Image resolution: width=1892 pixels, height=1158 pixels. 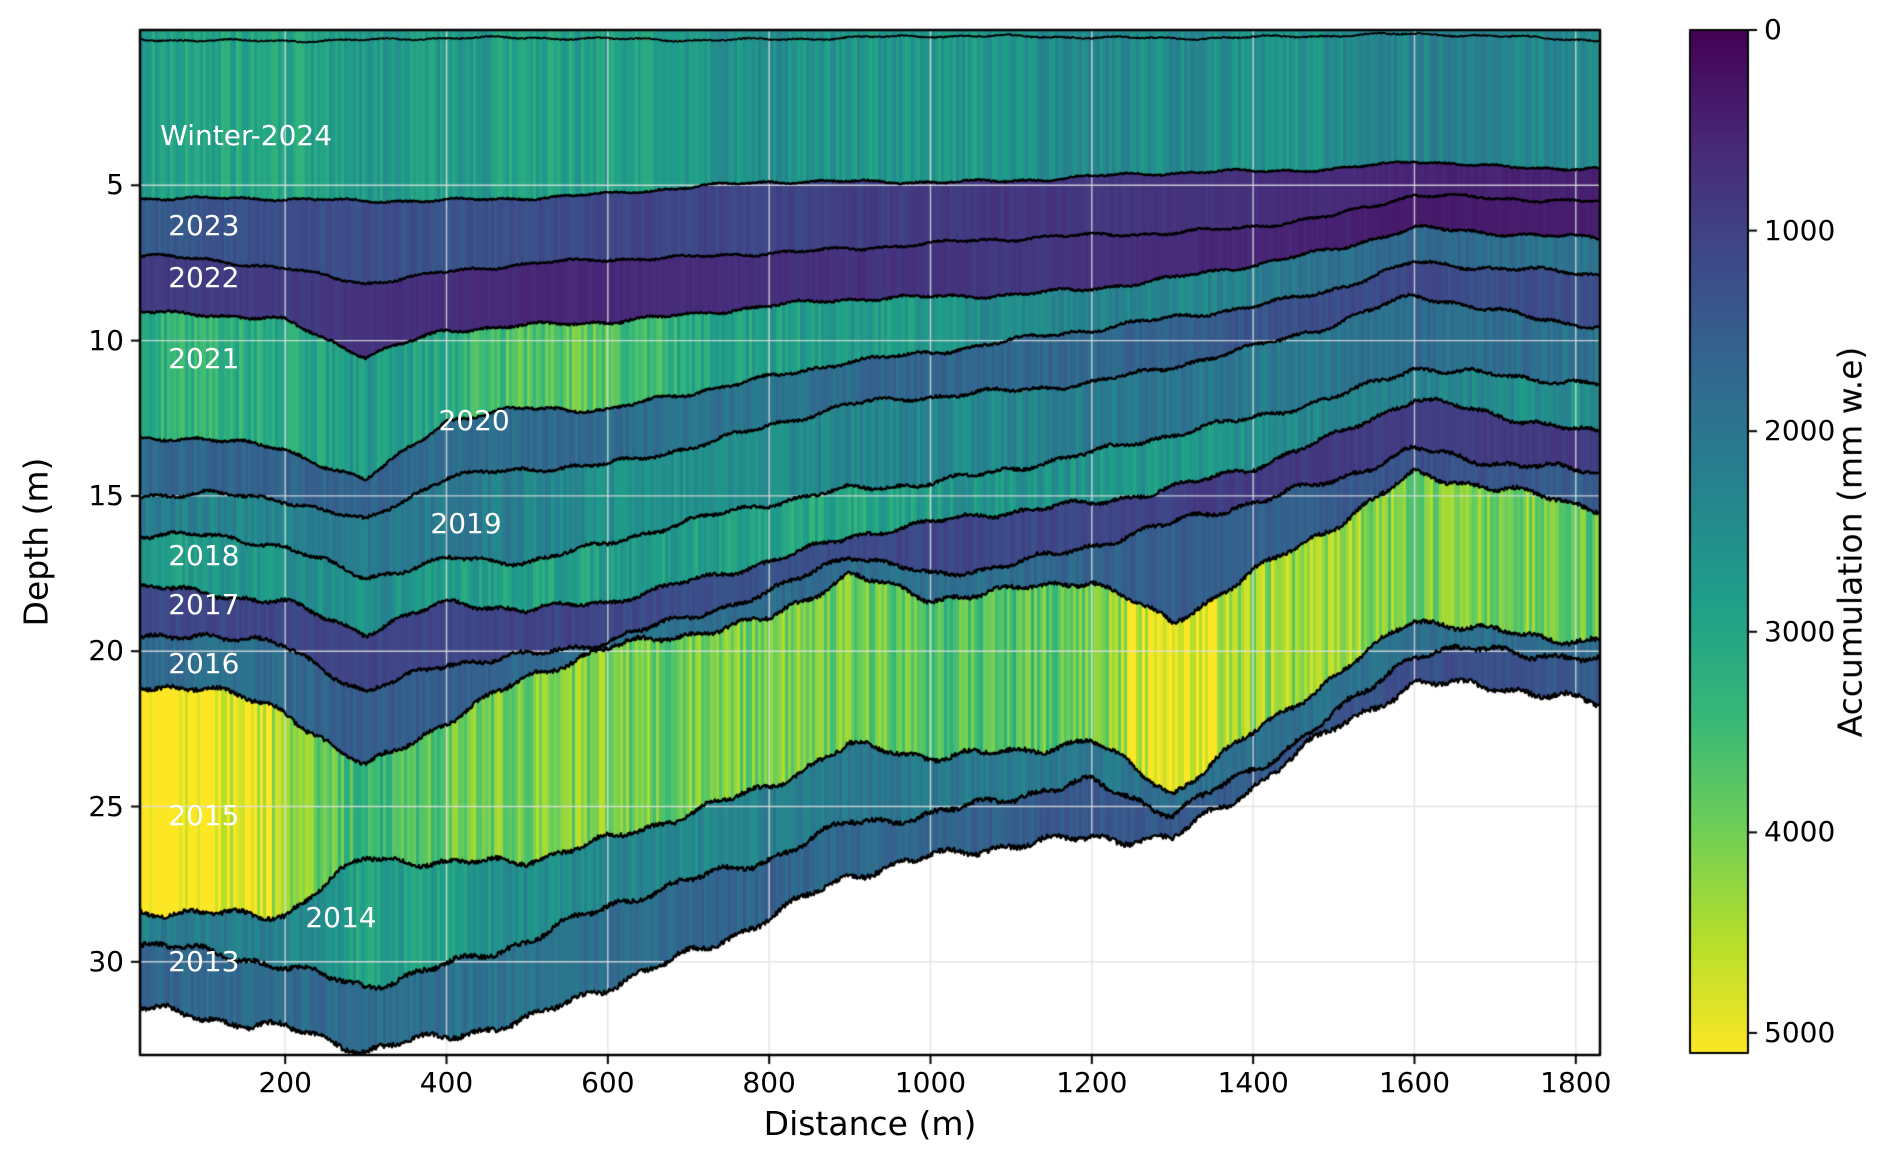 I want to click on layer-label-2013: 2013, so click(x=204, y=961).